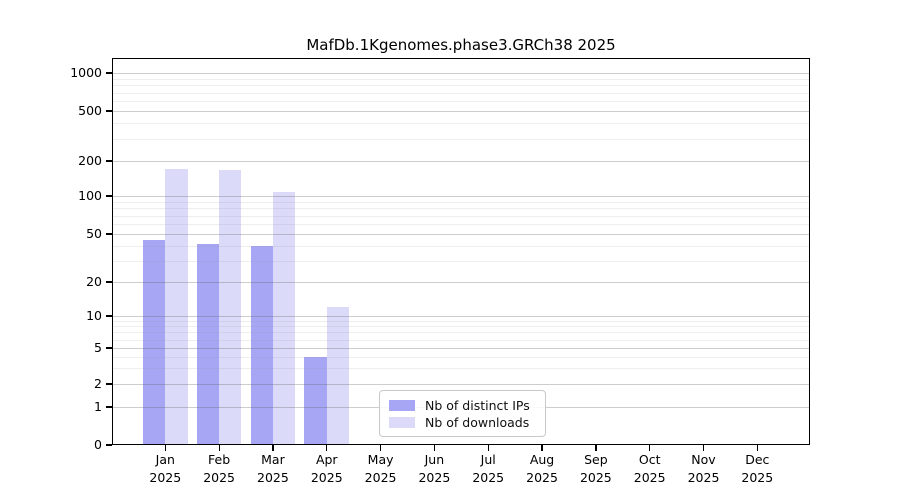 The image size is (900, 500). Describe the element at coordinates (90, 195) in the screenshot. I see `y-axis-label-100: 100` at that location.